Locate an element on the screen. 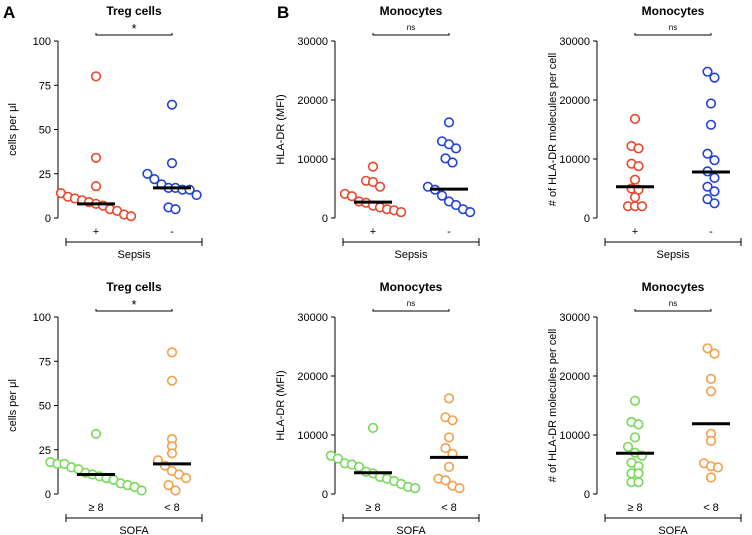 The height and width of the screenshot is (535, 752). y-tick-label: 25 is located at coordinates (45, 451).